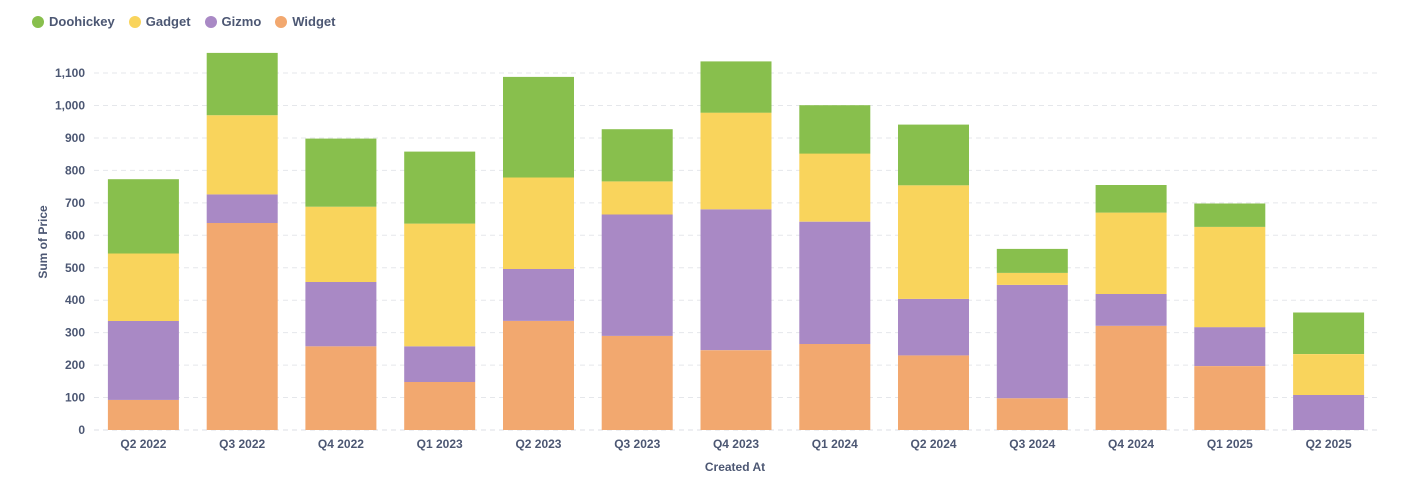 Image resolution: width=1406 pixels, height=493 pixels. I want to click on chart-legend: Doohickey Gadget Gizmo Widget, so click(184, 21).